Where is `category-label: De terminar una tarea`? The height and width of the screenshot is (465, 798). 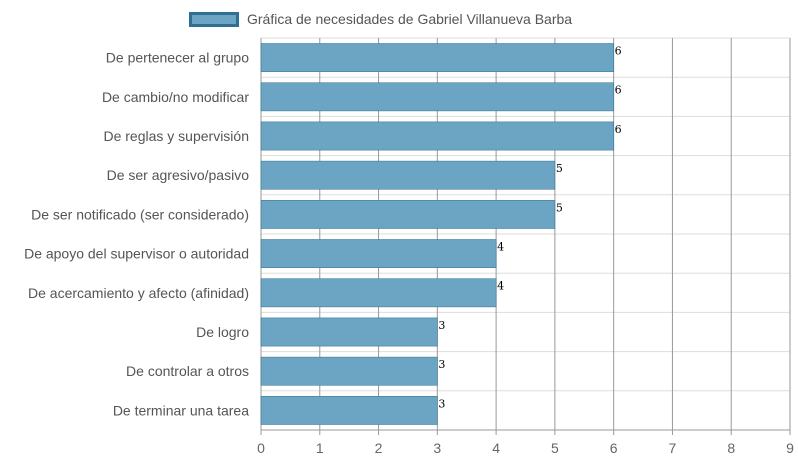
category-label: De terminar una tarea is located at coordinates (181, 410).